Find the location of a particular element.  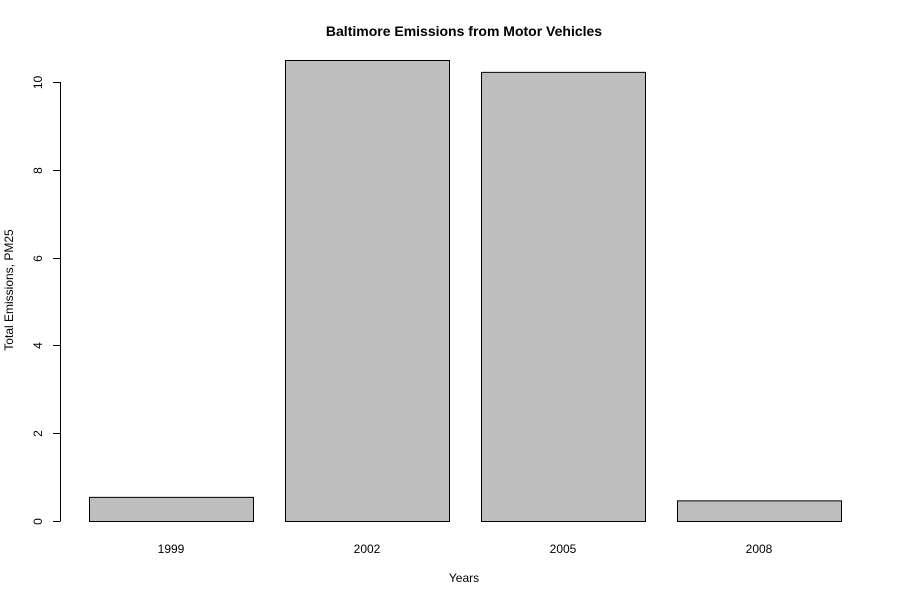

chart-title: Baltimore Emissions from Motor Vehicles is located at coordinates (464, 31).